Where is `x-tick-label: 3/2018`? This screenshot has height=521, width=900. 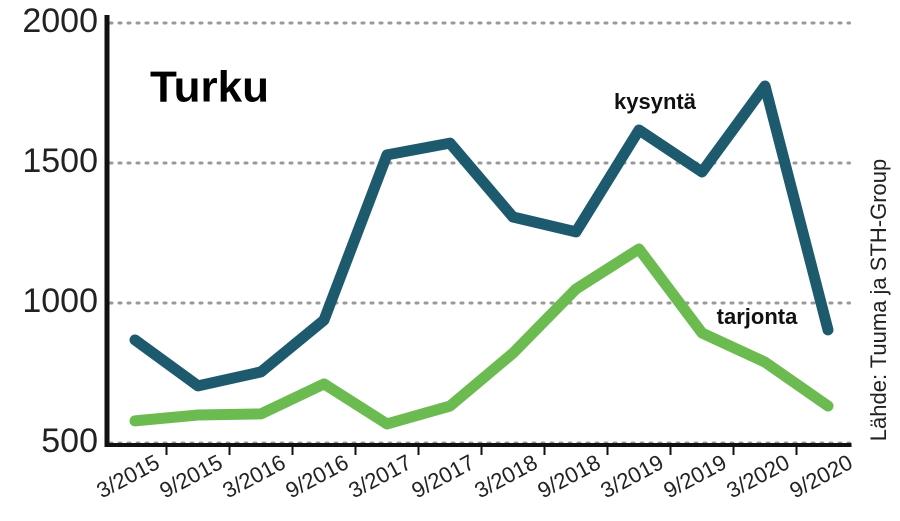 x-tick-label: 3/2018 is located at coordinates (505, 476).